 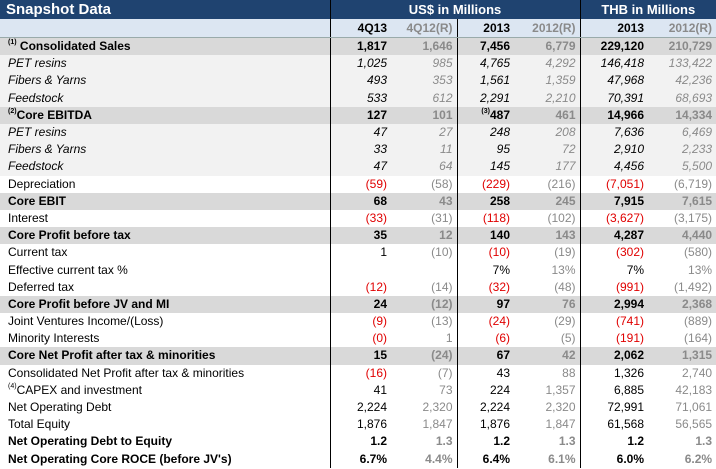 What do you see at coordinates (37, 132) in the screenshot?
I see `row-label-text: PET resins` at bounding box center [37, 132].